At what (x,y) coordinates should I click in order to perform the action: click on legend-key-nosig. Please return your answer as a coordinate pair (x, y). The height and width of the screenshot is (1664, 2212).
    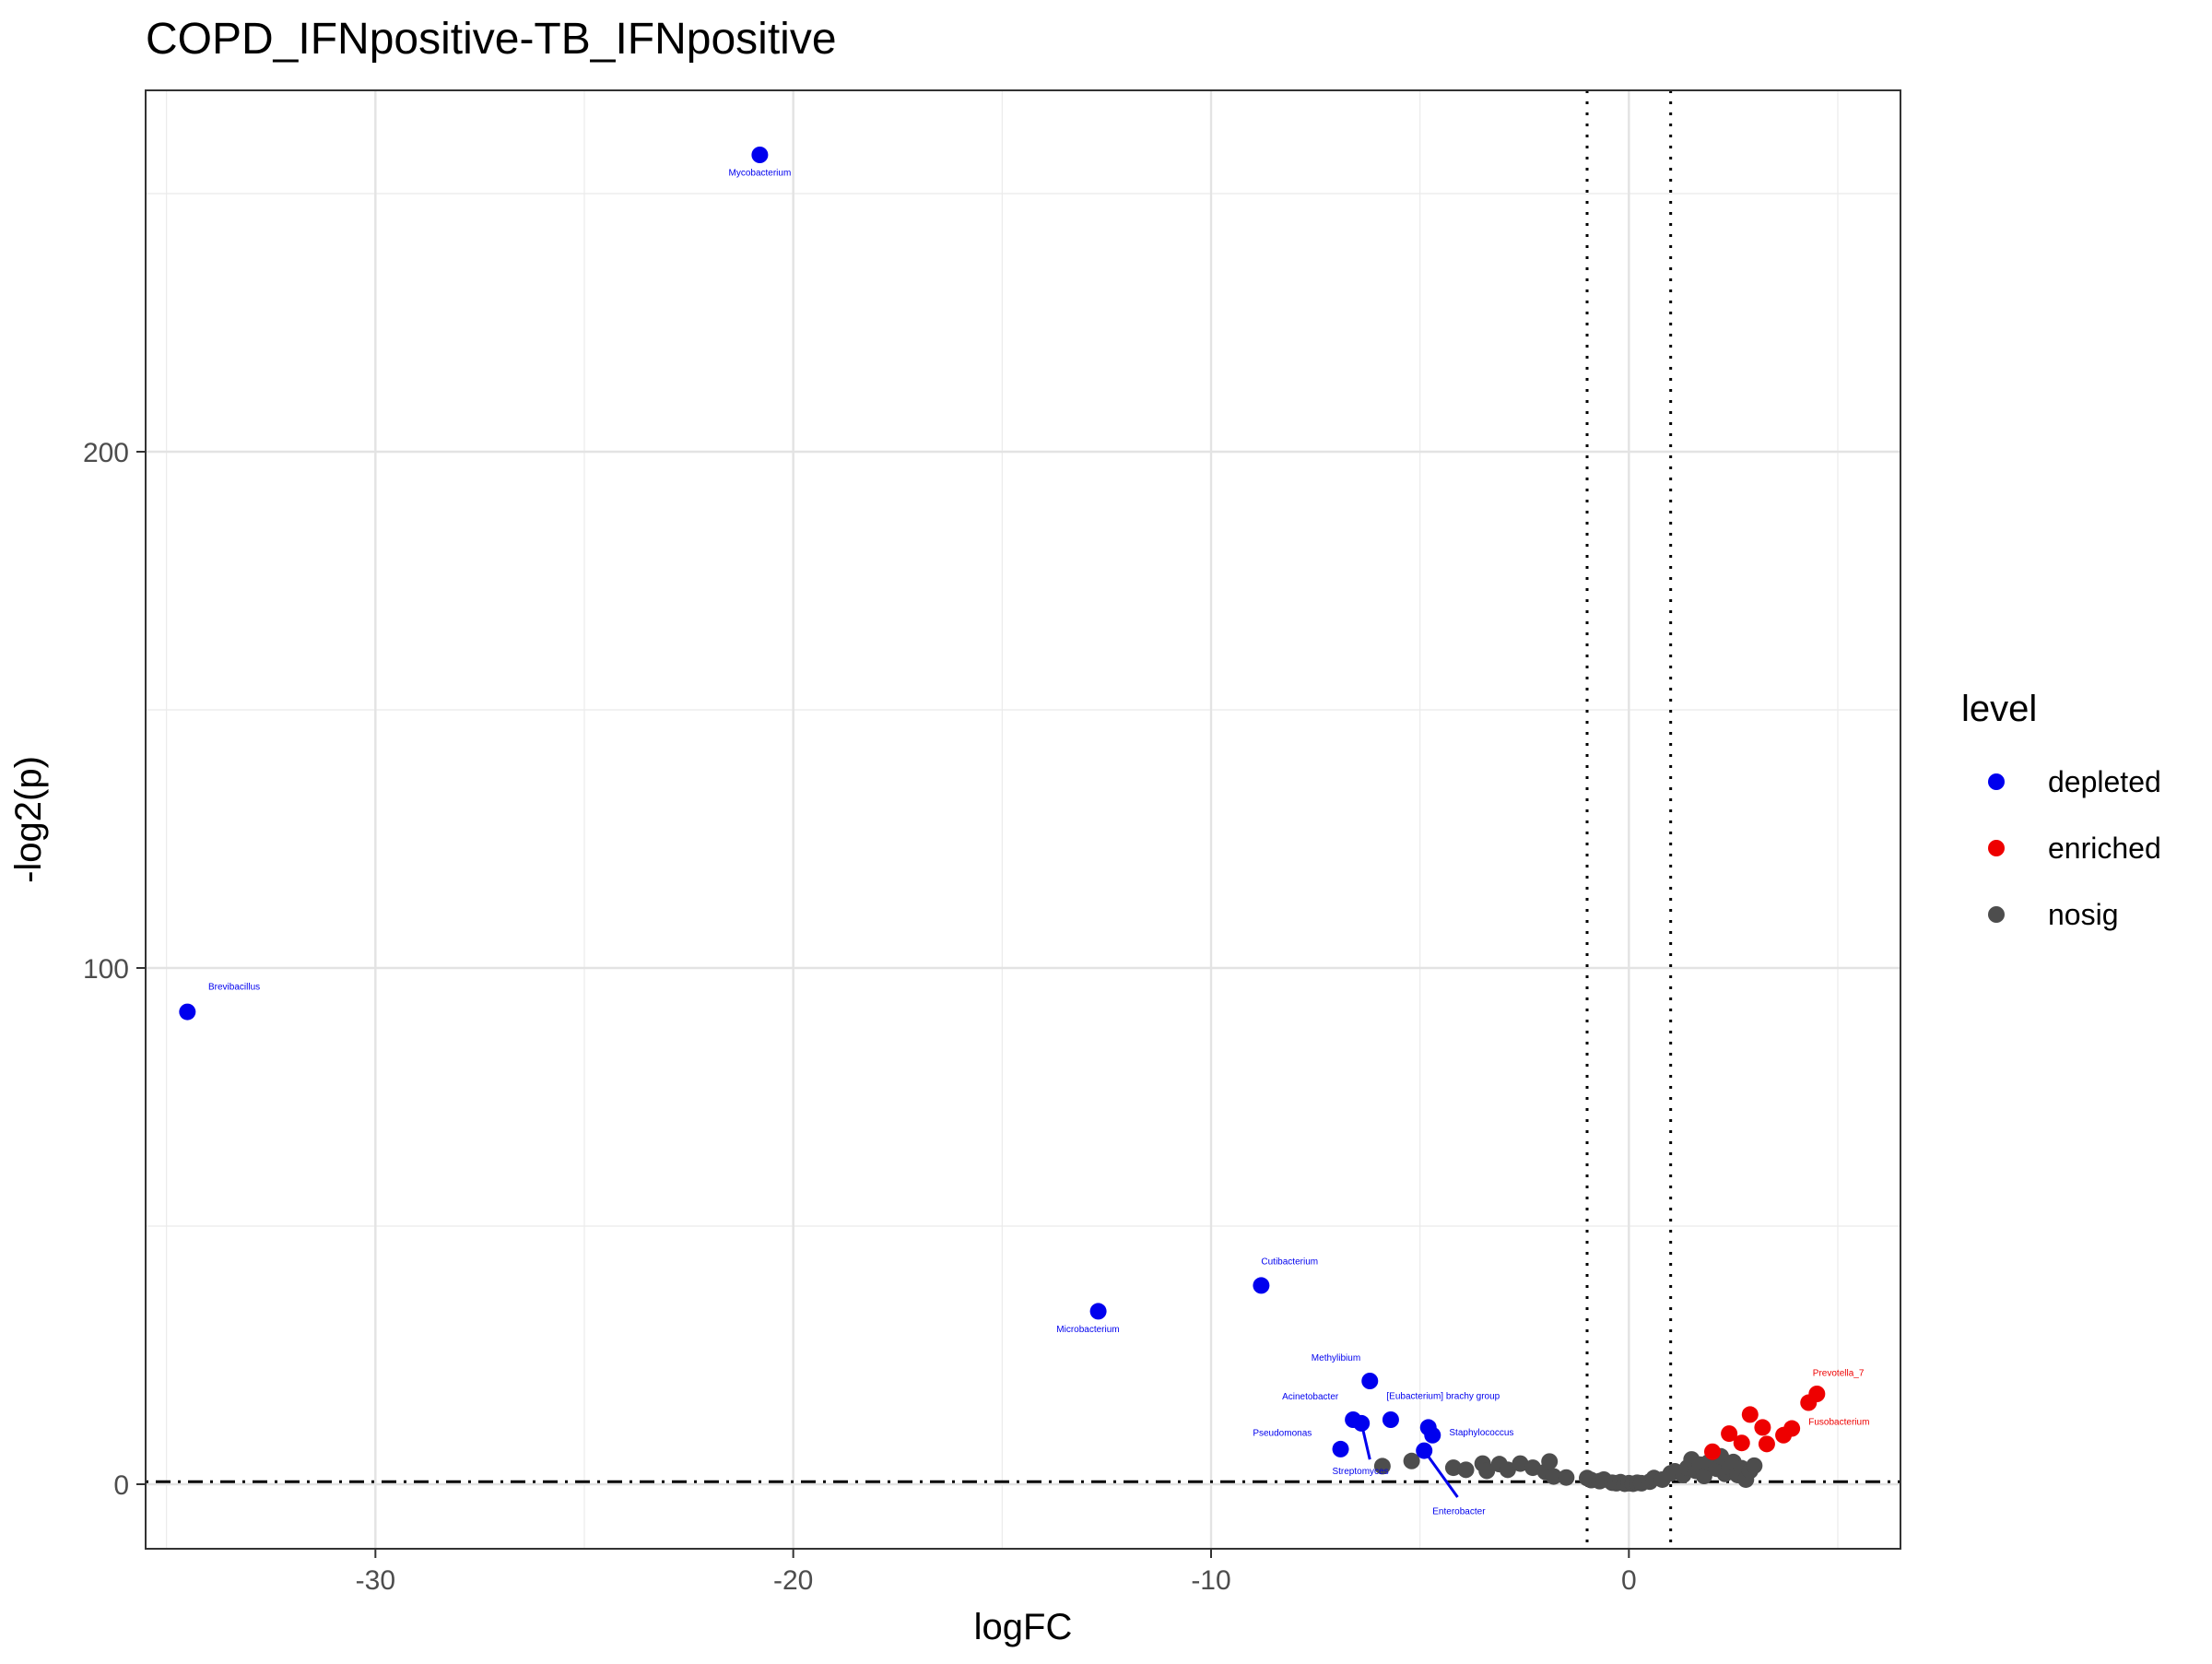
    Looking at the image, I should click on (1996, 914).